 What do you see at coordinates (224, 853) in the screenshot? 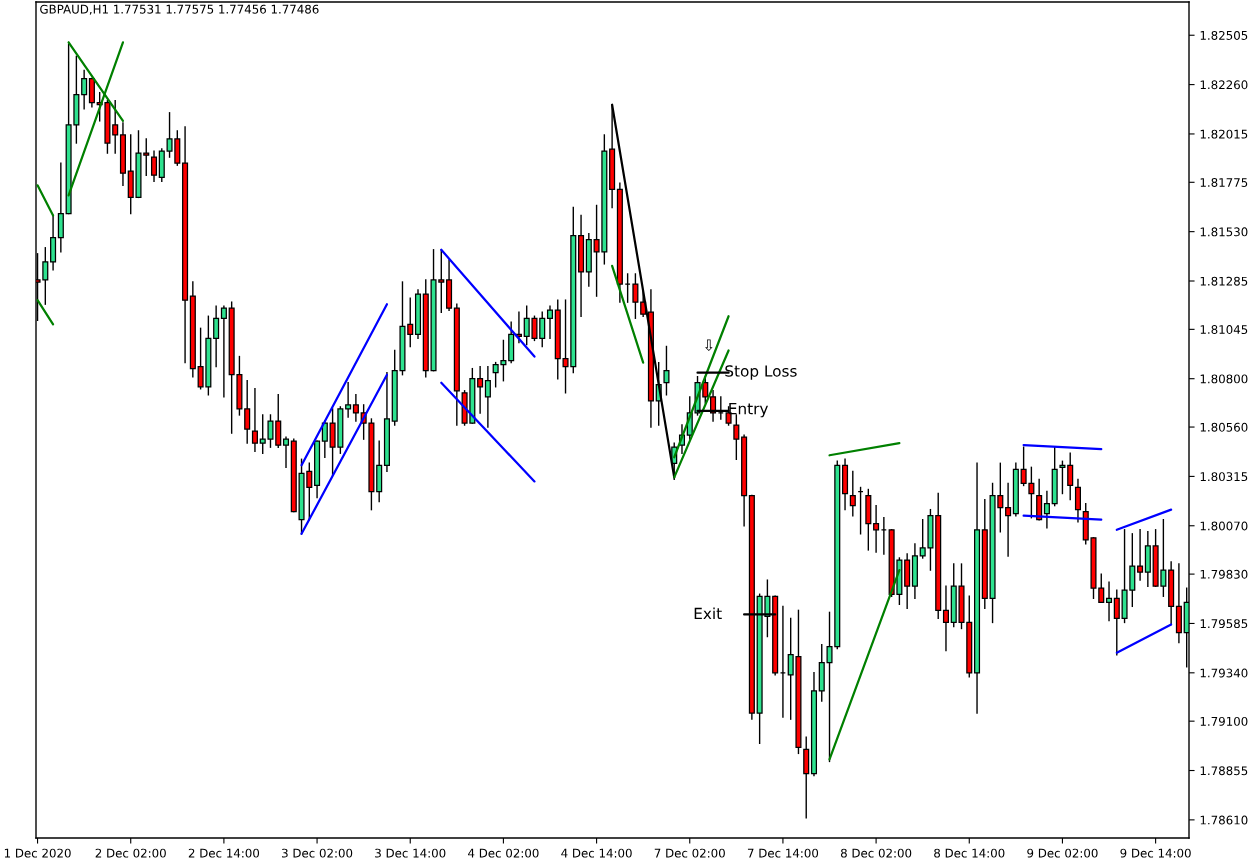
I see `x-tick-label: 2 Dec 14:00` at bounding box center [224, 853].